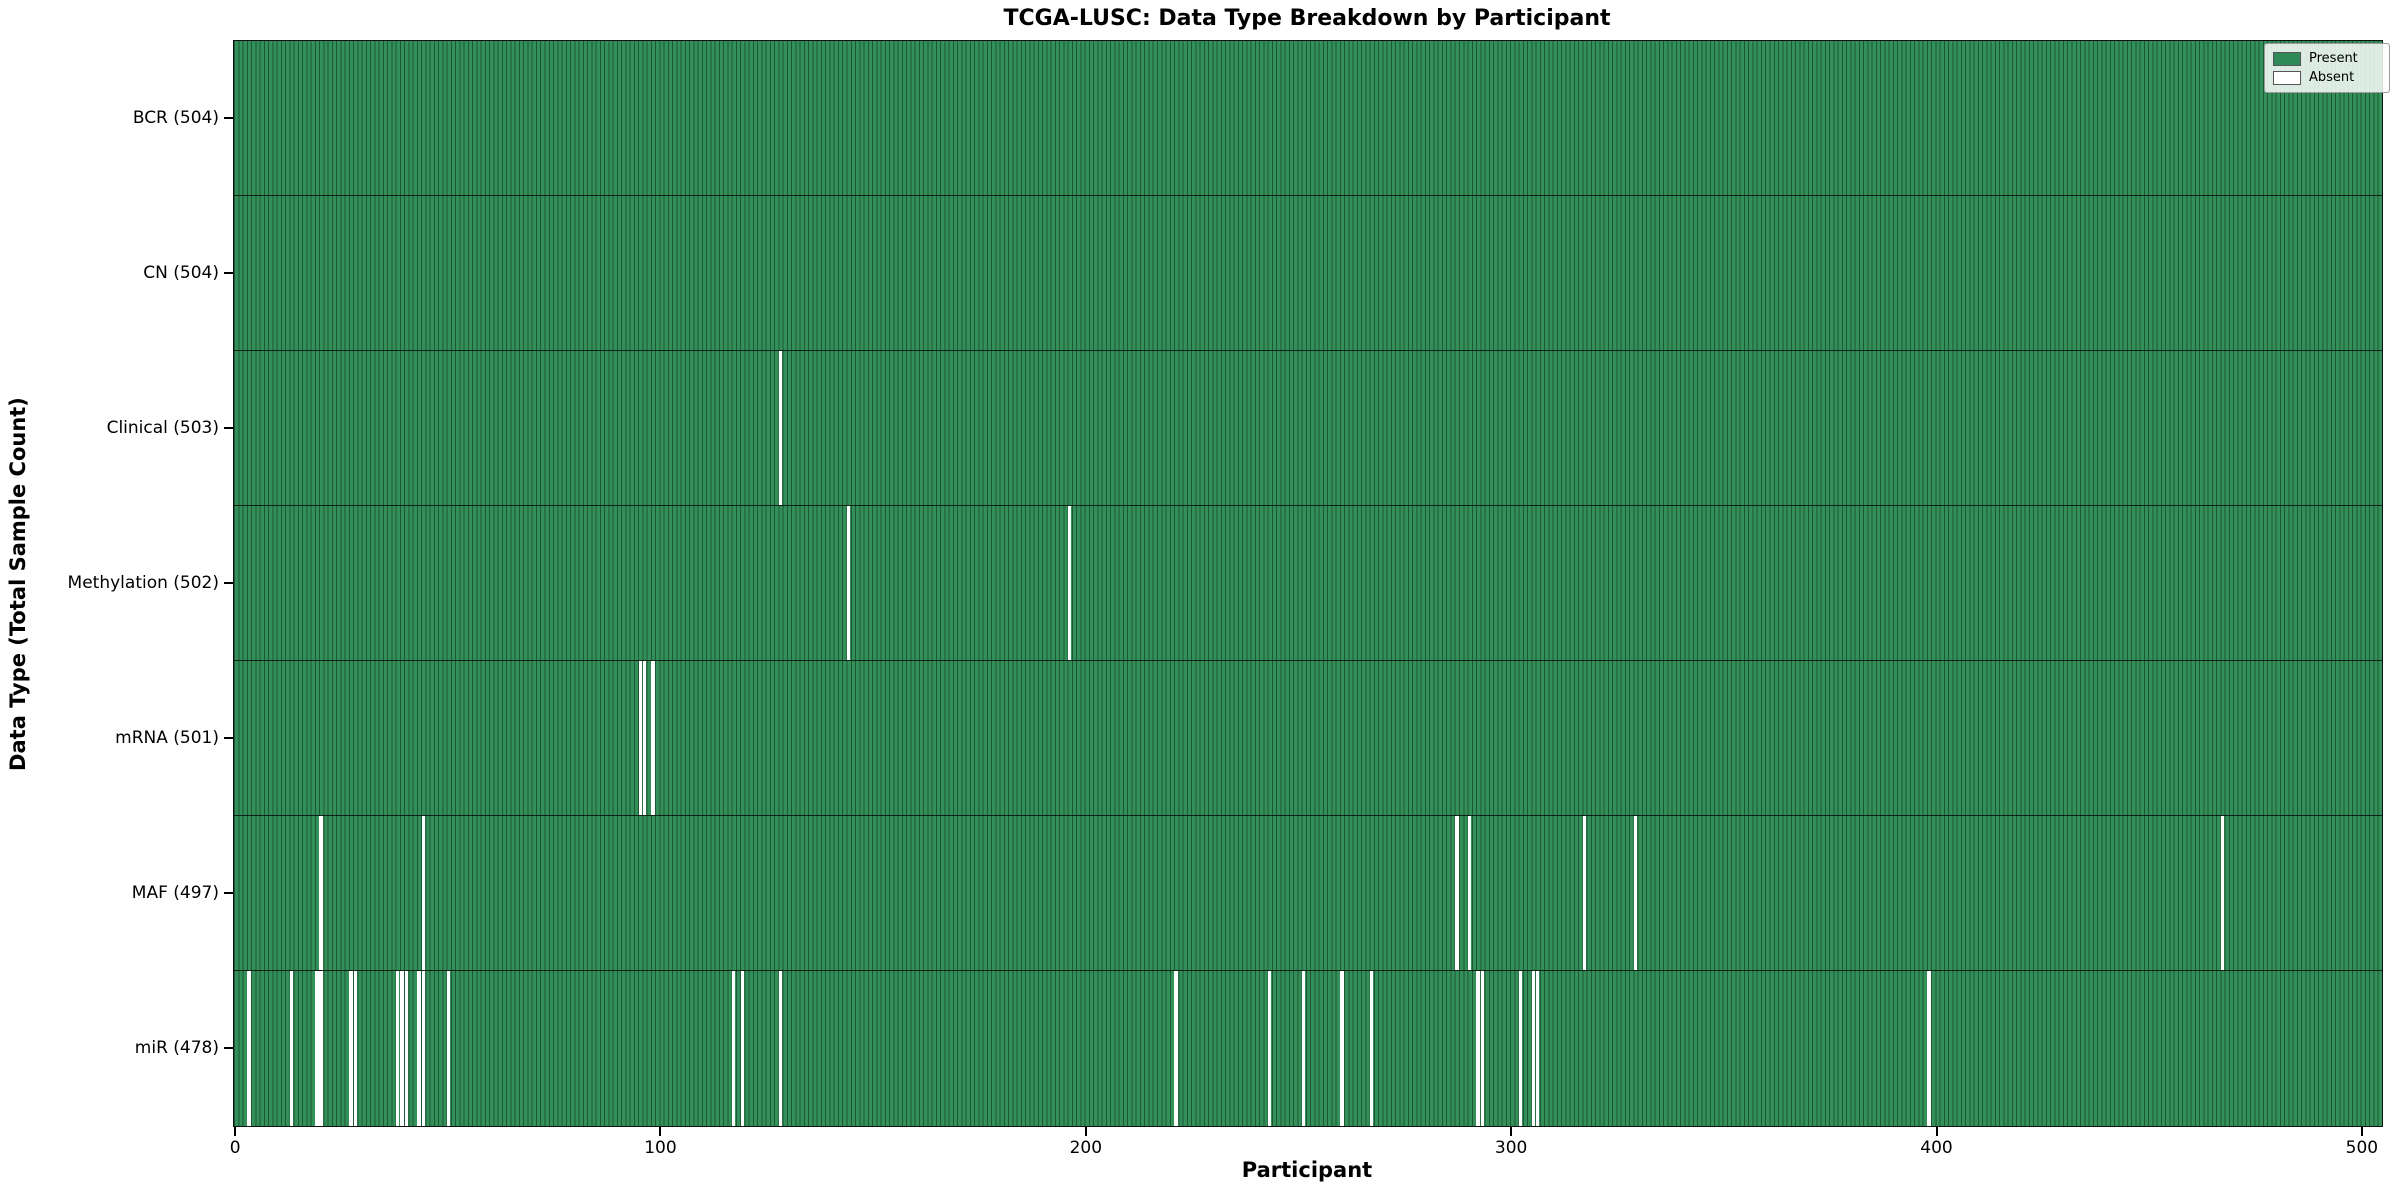 The height and width of the screenshot is (1200, 2400). What do you see at coordinates (162, 427) in the screenshot?
I see `y-tick-label: Clinical (503)` at bounding box center [162, 427].